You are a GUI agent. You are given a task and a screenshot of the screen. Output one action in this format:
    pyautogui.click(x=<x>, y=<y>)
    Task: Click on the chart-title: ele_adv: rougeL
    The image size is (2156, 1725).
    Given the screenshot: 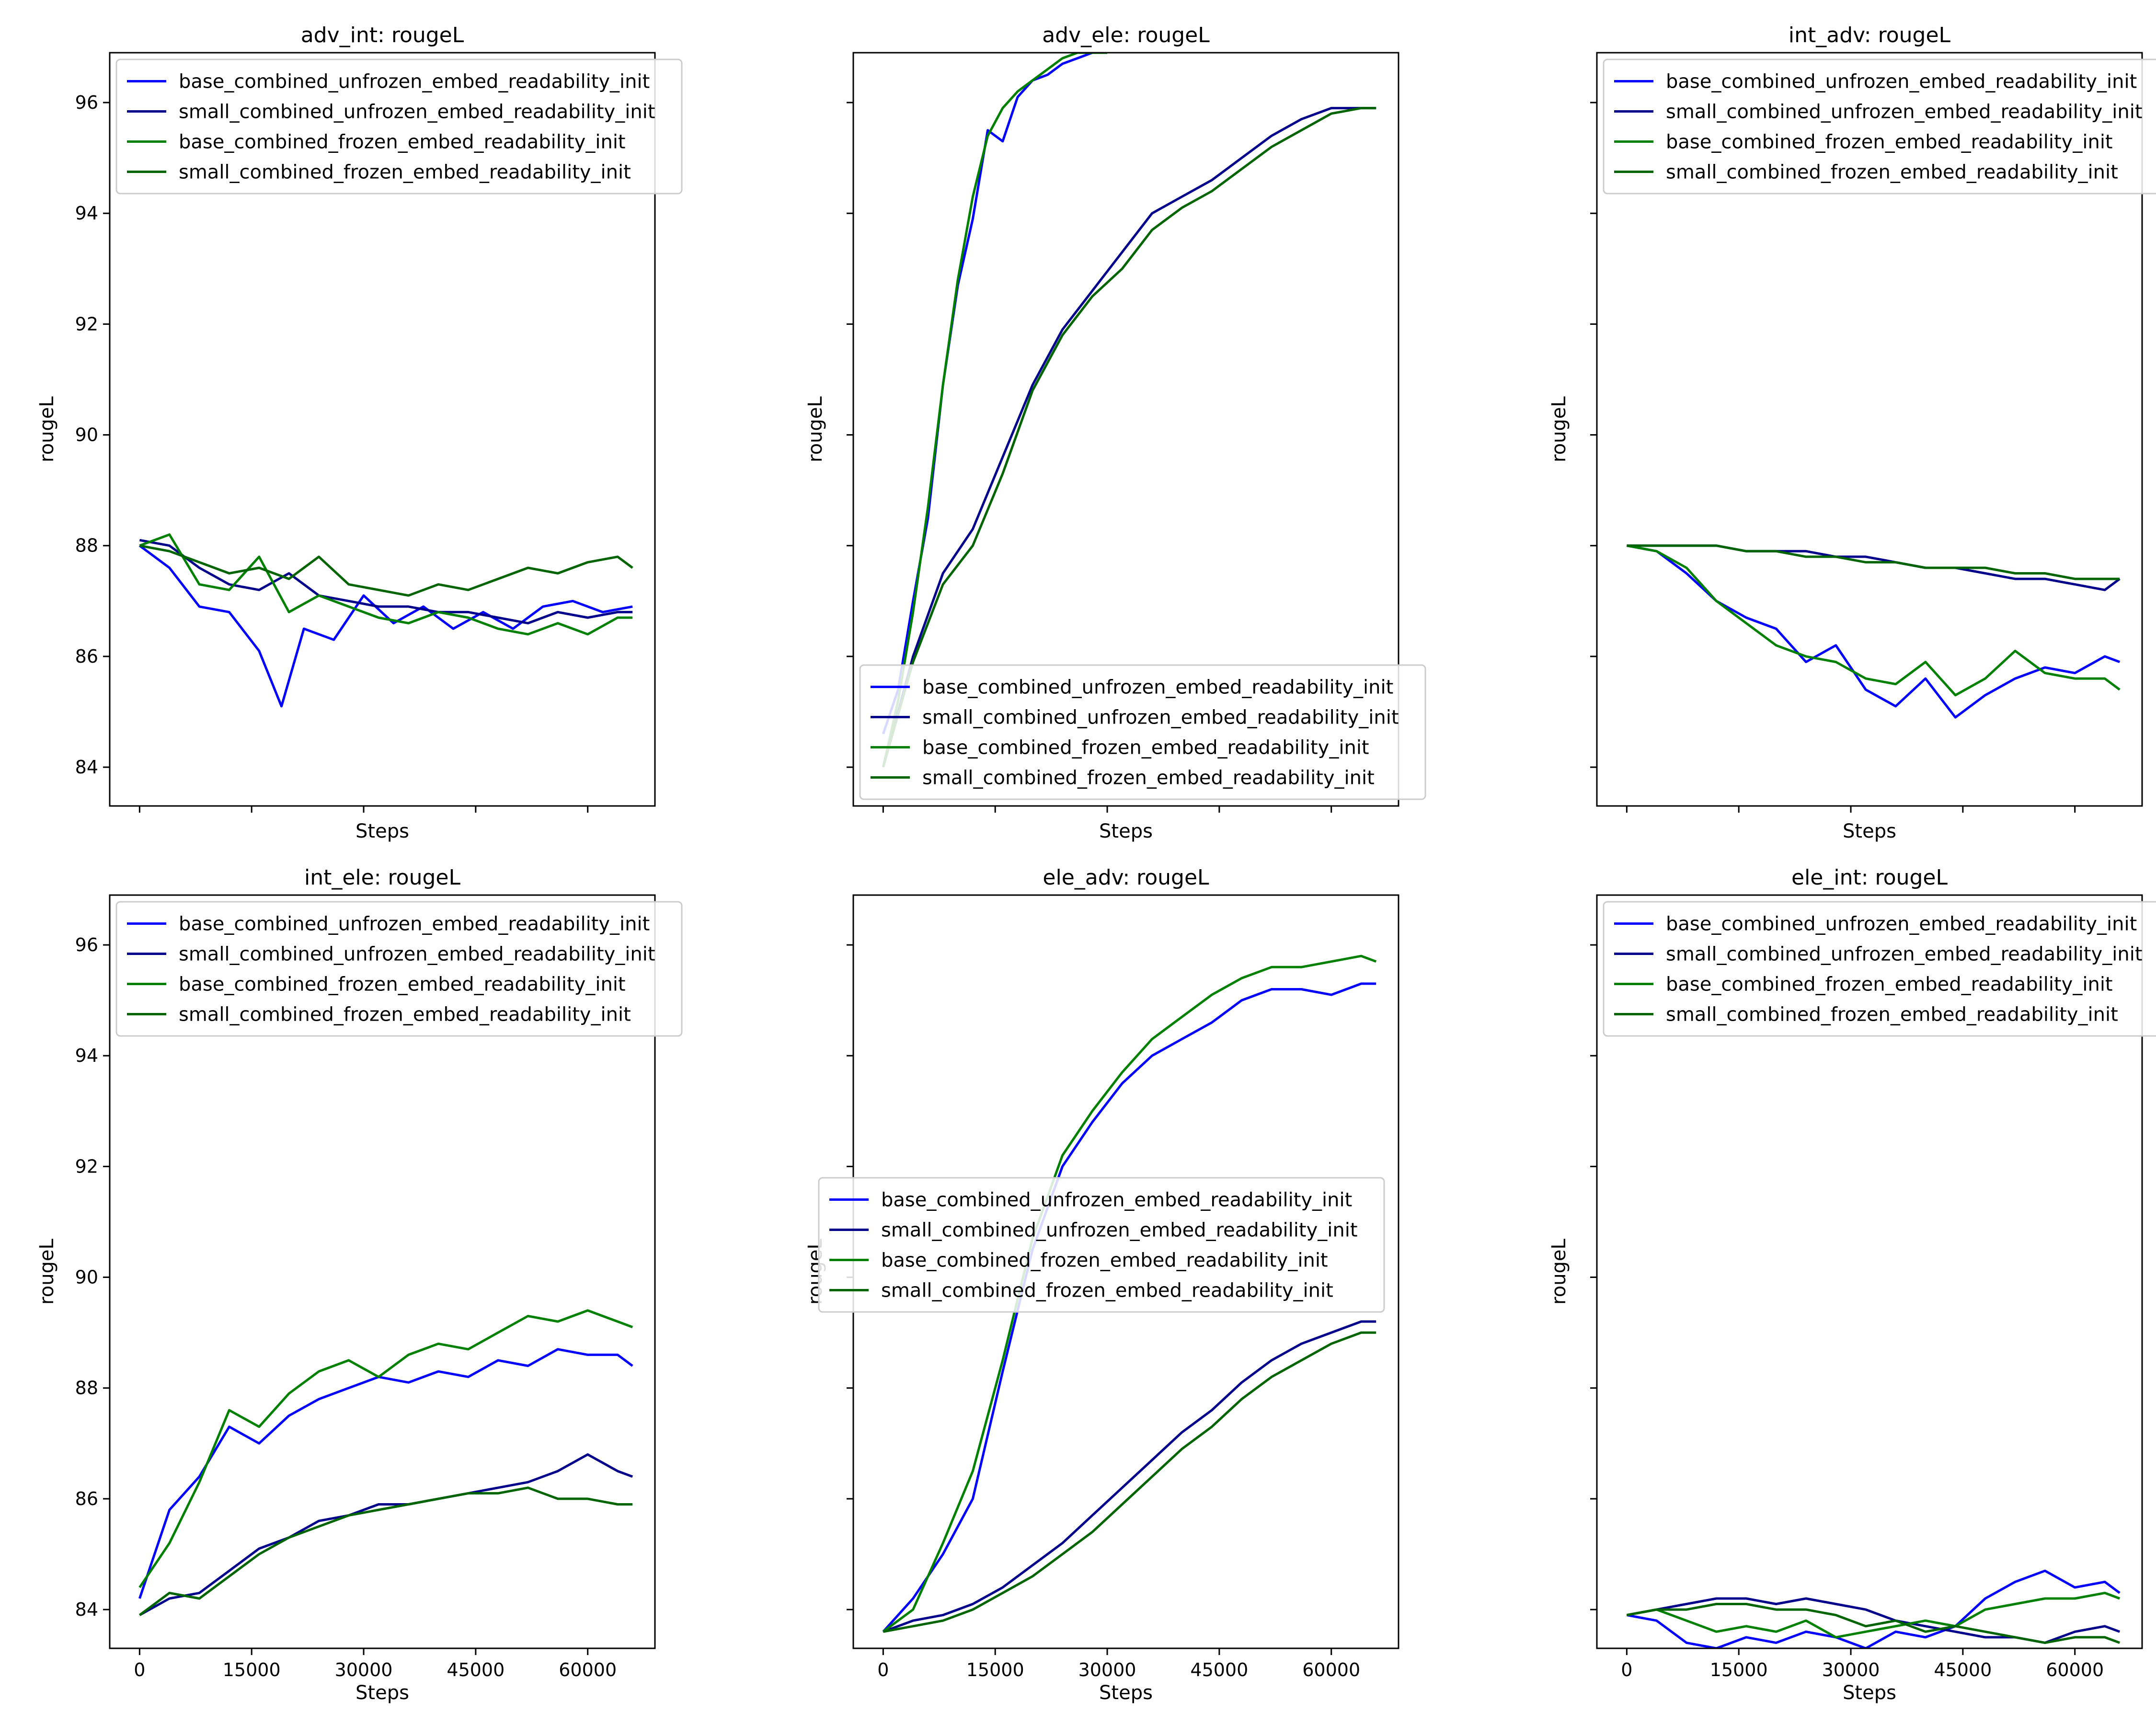 What is the action you would take?
    pyautogui.click(x=1126, y=877)
    